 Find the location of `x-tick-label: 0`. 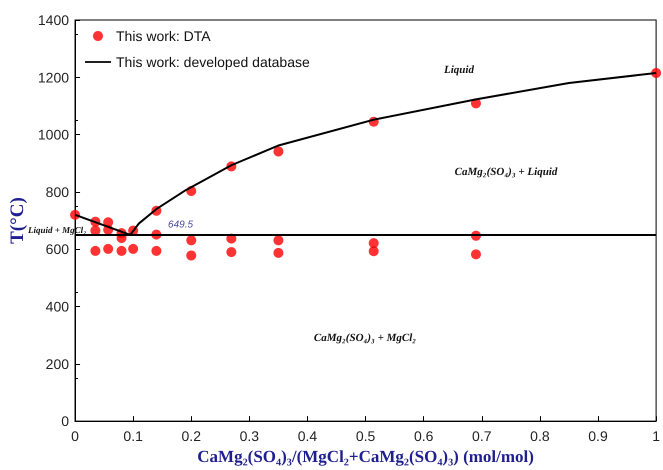

x-tick-label: 0 is located at coordinates (75, 436).